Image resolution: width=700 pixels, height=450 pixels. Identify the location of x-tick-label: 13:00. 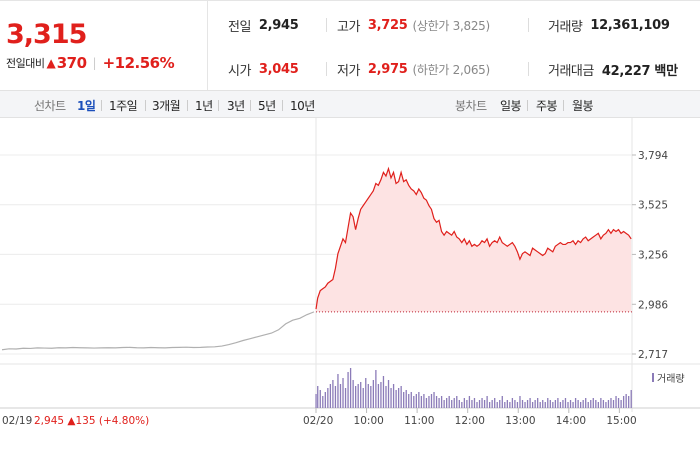
(520, 421).